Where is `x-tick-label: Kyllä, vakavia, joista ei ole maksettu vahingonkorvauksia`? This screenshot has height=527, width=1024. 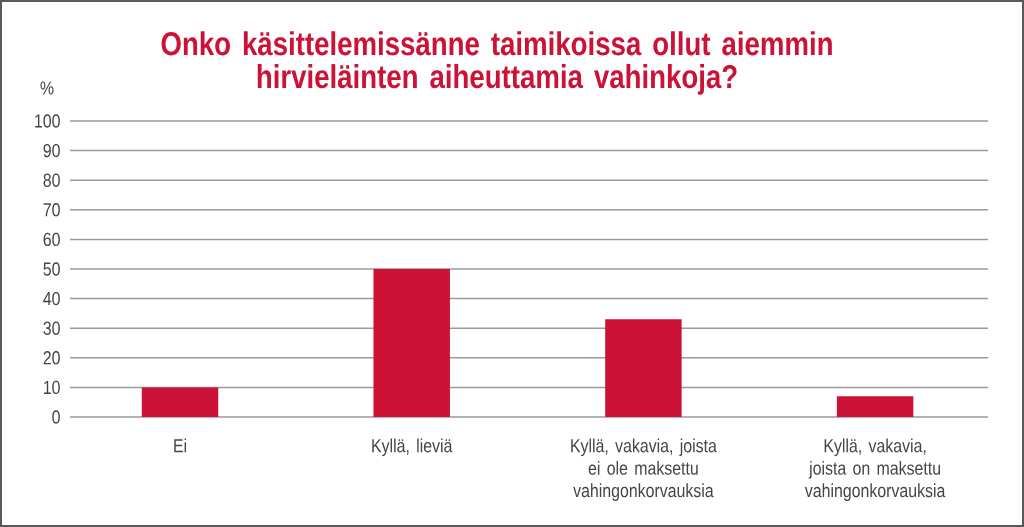 x-tick-label: Kyllä, vakavia, joista ei ole maksettu vahingonkorvauksia is located at coordinates (644, 469).